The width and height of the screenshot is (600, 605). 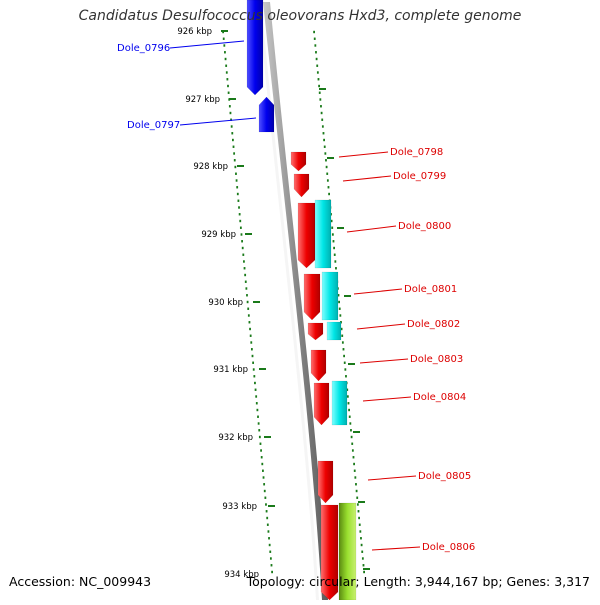 What do you see at coordinates (143, 48) in the screenshot?
I see `gene-label-dole-0796: Dole_0796` at bounding box center [143, 48].